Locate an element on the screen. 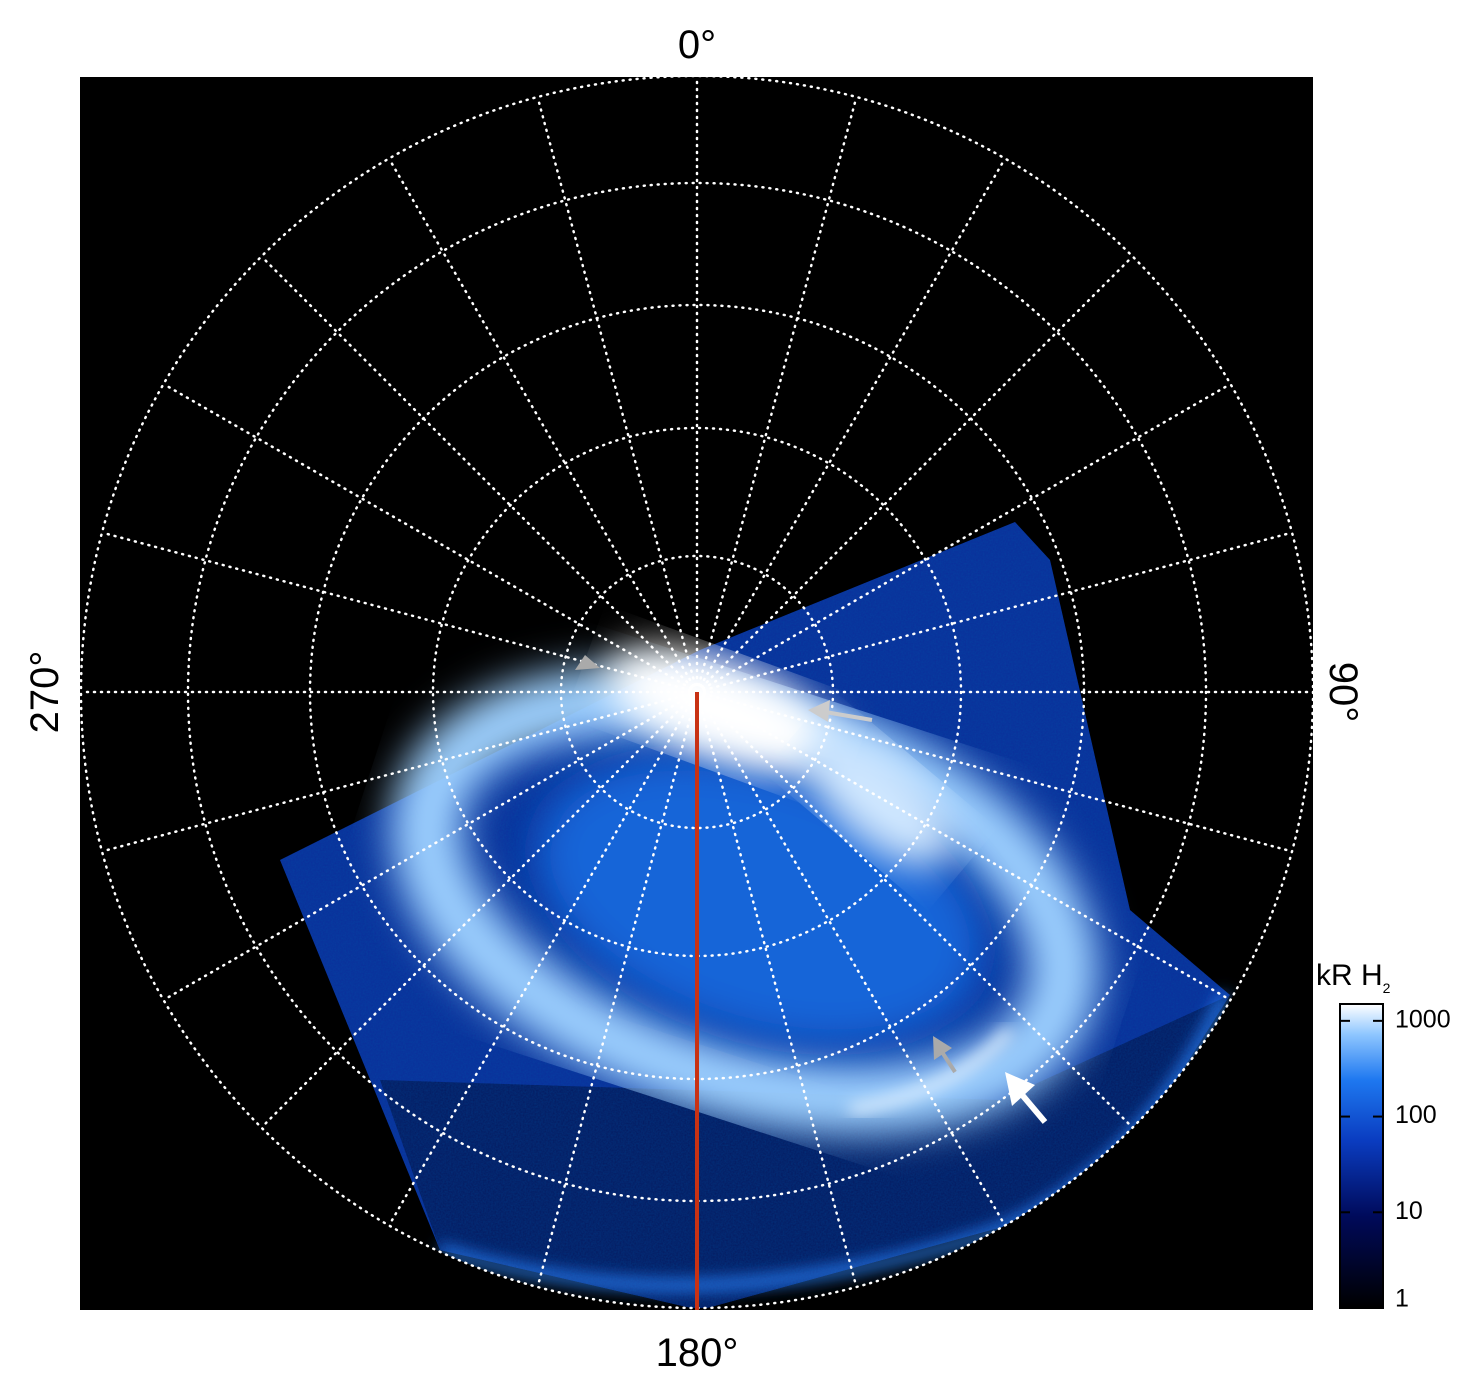 The image size is (1481, 1386). colorbar-label: kR H2 is located at coordinates (1353, 977).